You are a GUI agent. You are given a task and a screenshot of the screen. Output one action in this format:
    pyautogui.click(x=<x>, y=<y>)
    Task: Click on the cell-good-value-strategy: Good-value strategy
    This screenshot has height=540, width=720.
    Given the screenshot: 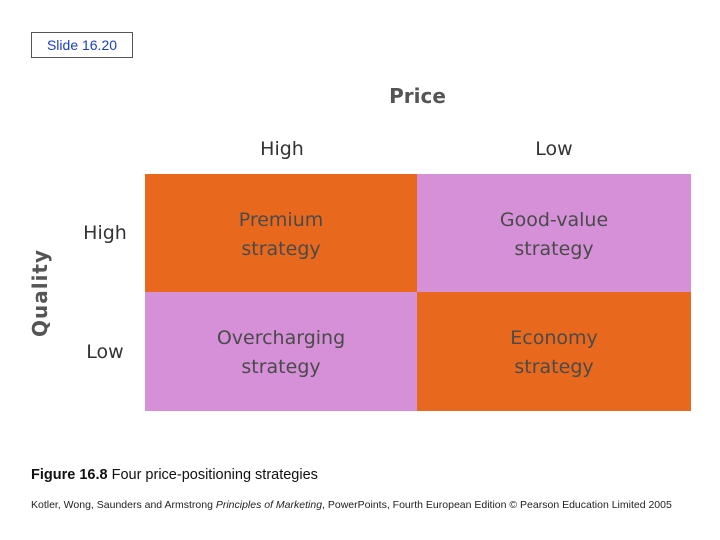 What is the action you would take?
    pyautogui.click(x=554, y=233)
    